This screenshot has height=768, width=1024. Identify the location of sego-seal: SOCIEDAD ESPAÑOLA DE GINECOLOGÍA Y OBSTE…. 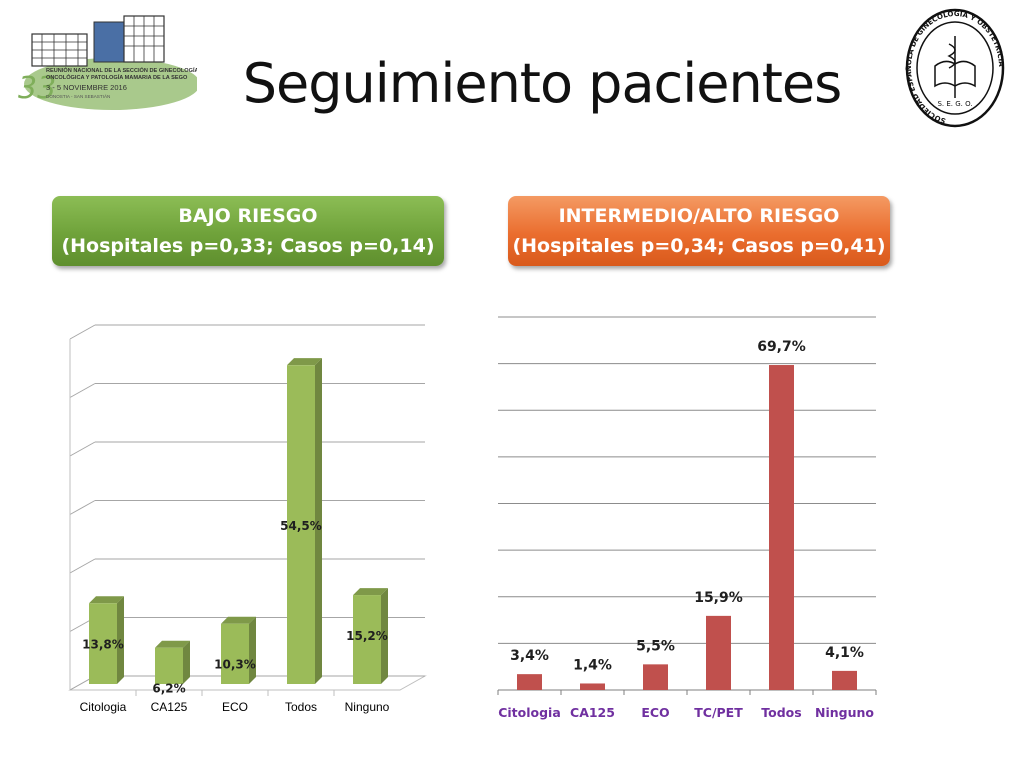
(955, 68).